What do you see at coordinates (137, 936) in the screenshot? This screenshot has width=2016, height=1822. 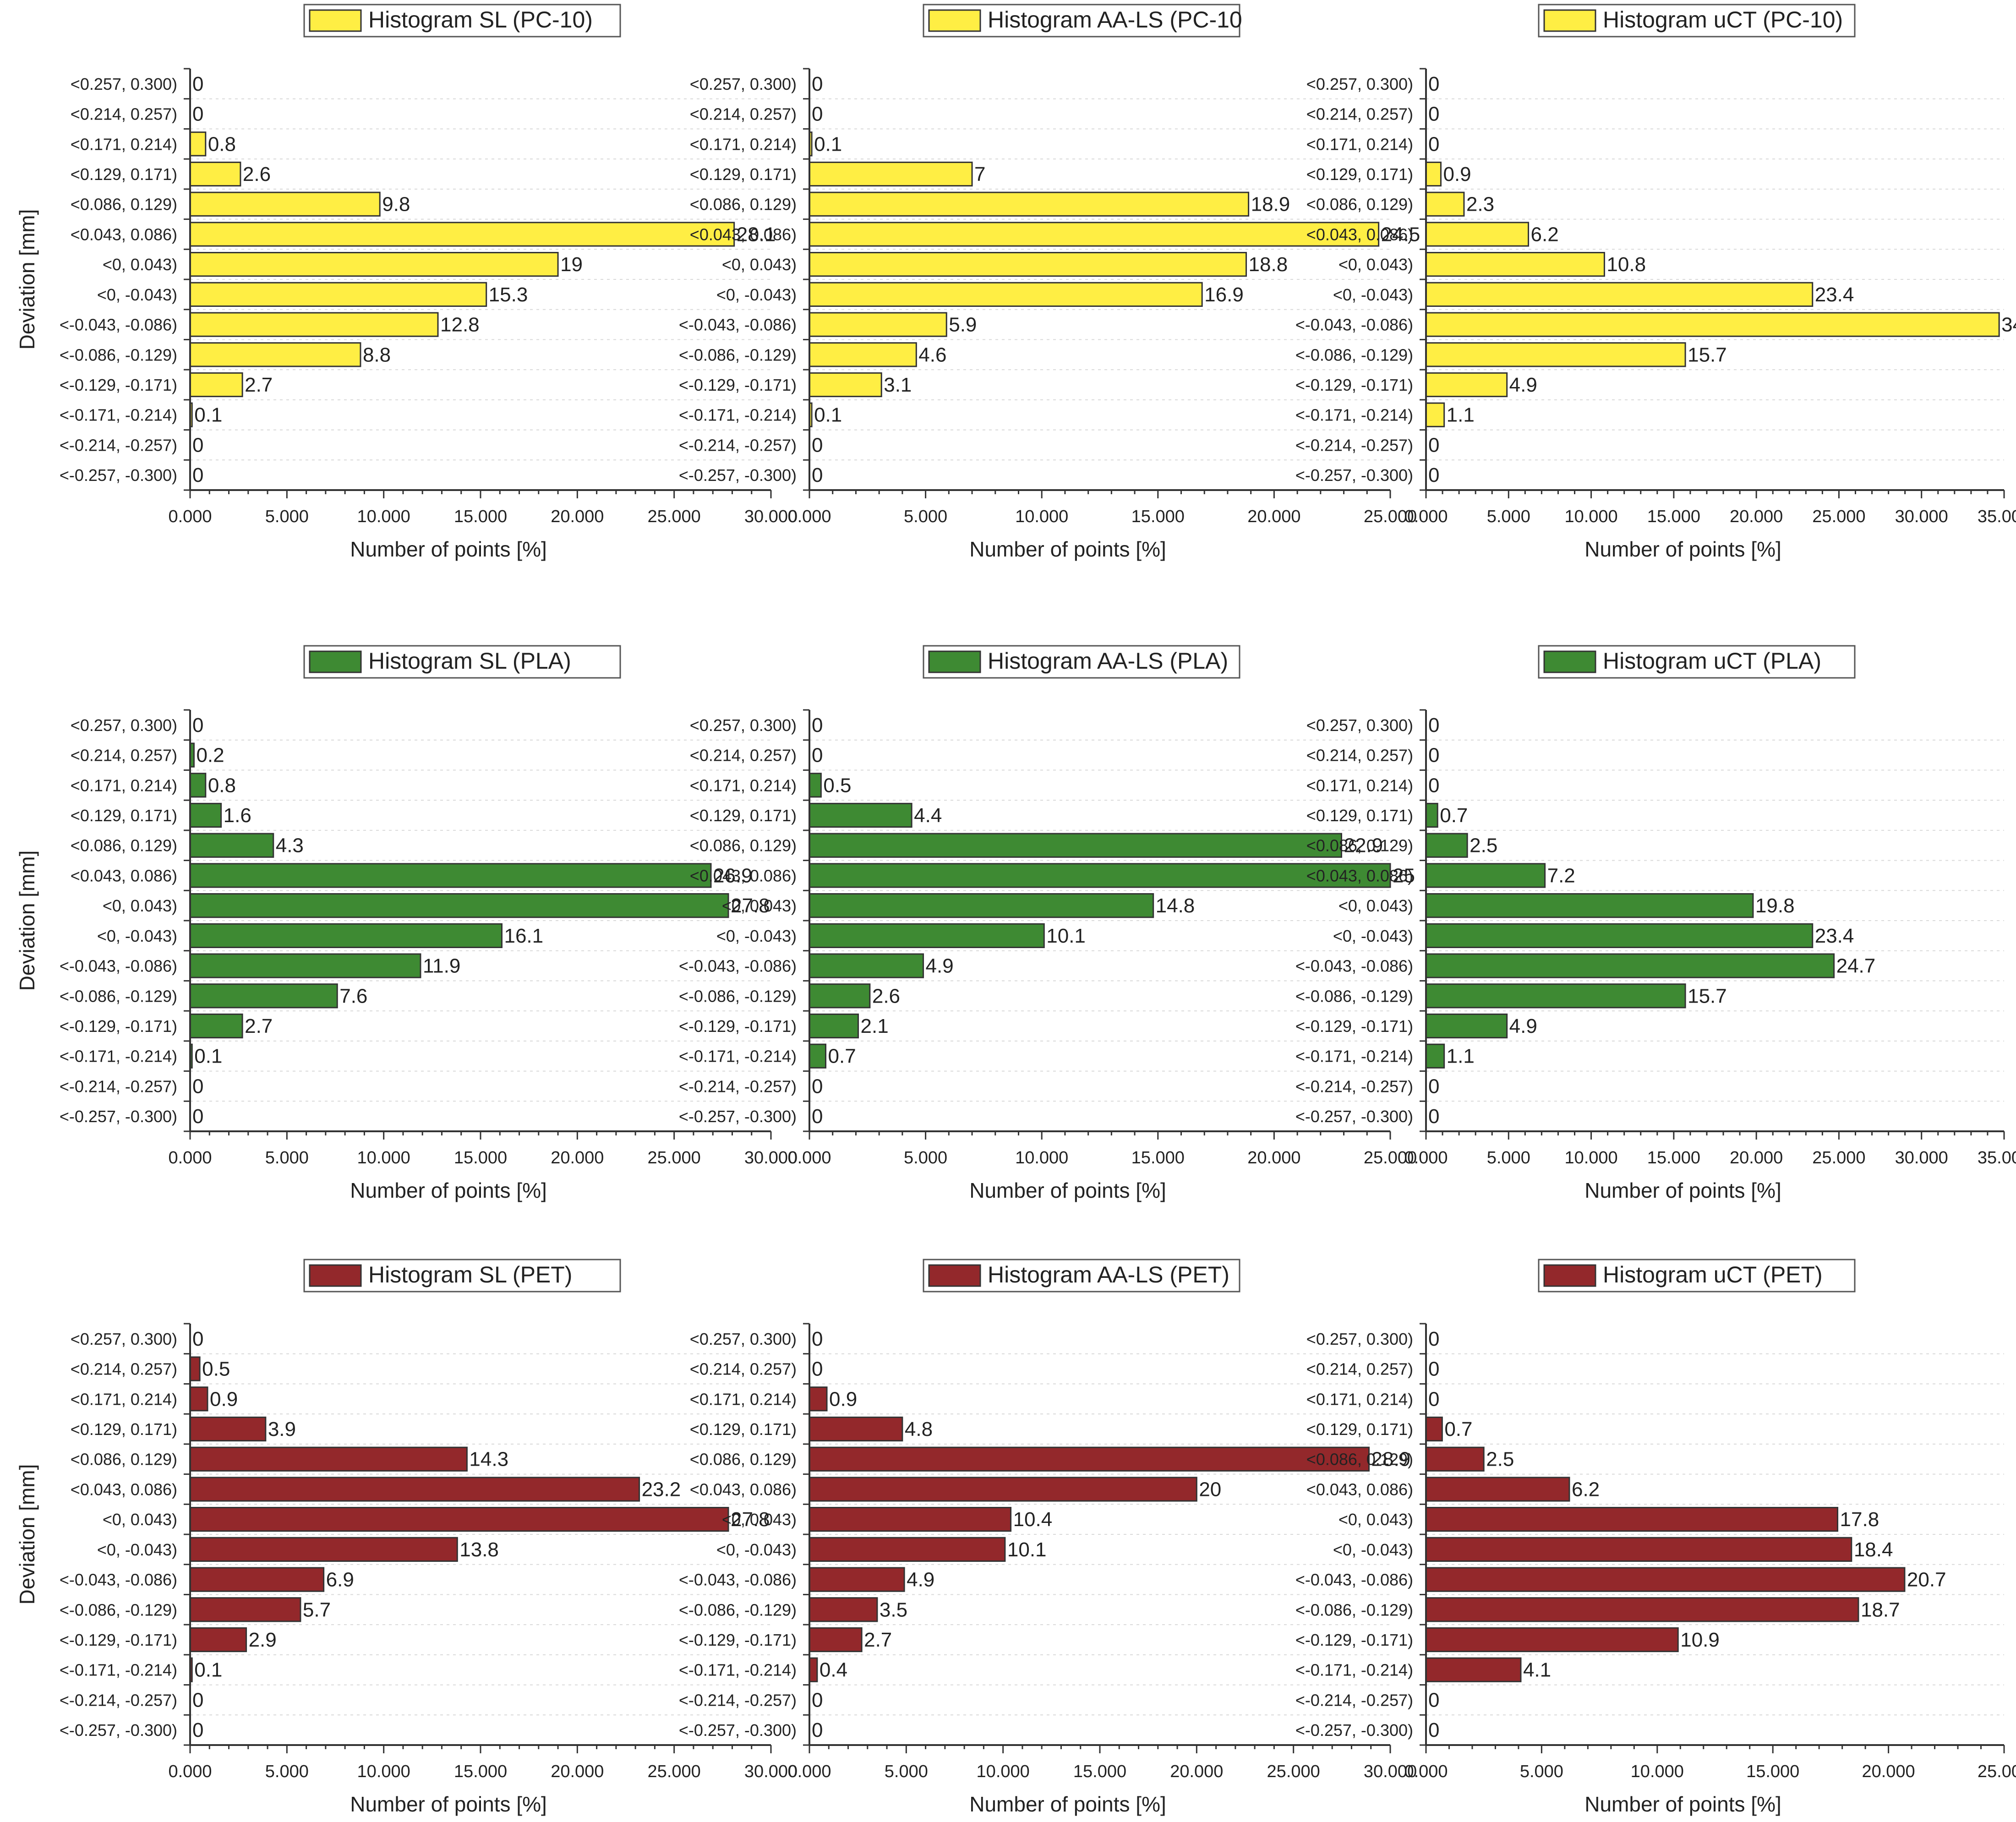 I see `y-tick-label: <0, -0.043)` at bounding box center [137, 936].